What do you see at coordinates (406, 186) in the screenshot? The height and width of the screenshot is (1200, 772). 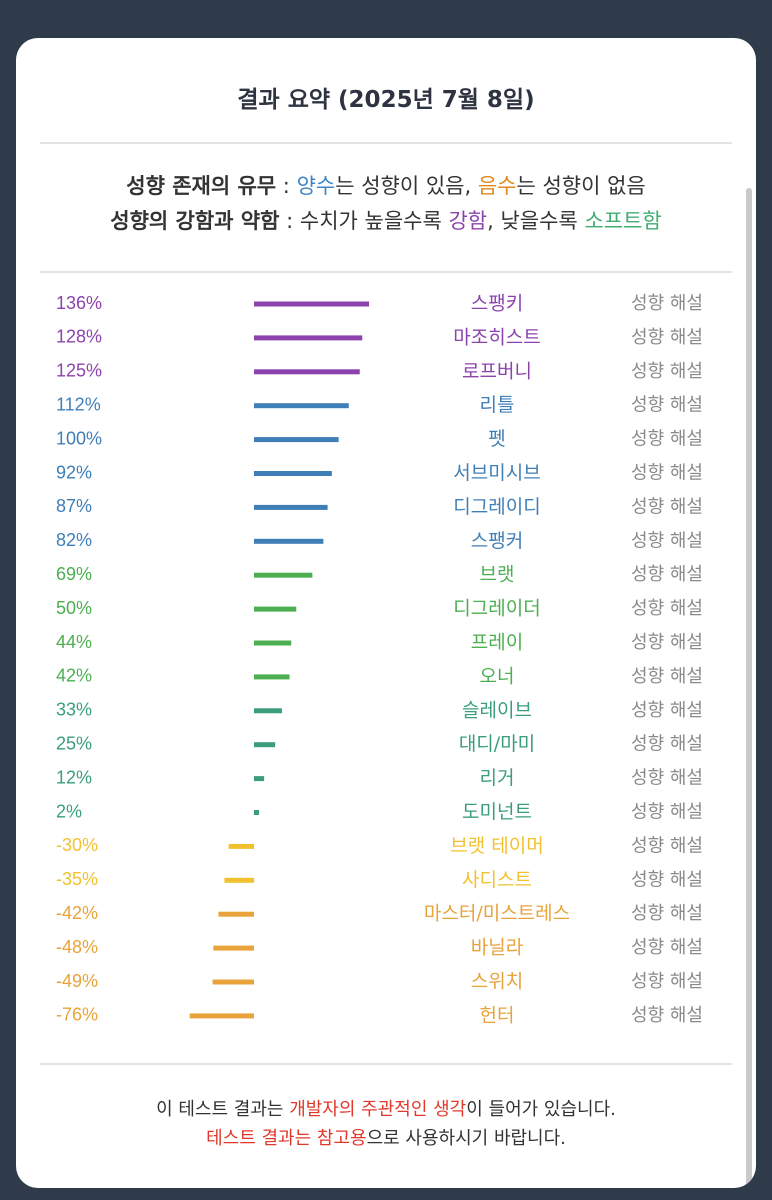 I see `legend-positive-text: 는 성향이 있음,` at bounding box center [406, 186].